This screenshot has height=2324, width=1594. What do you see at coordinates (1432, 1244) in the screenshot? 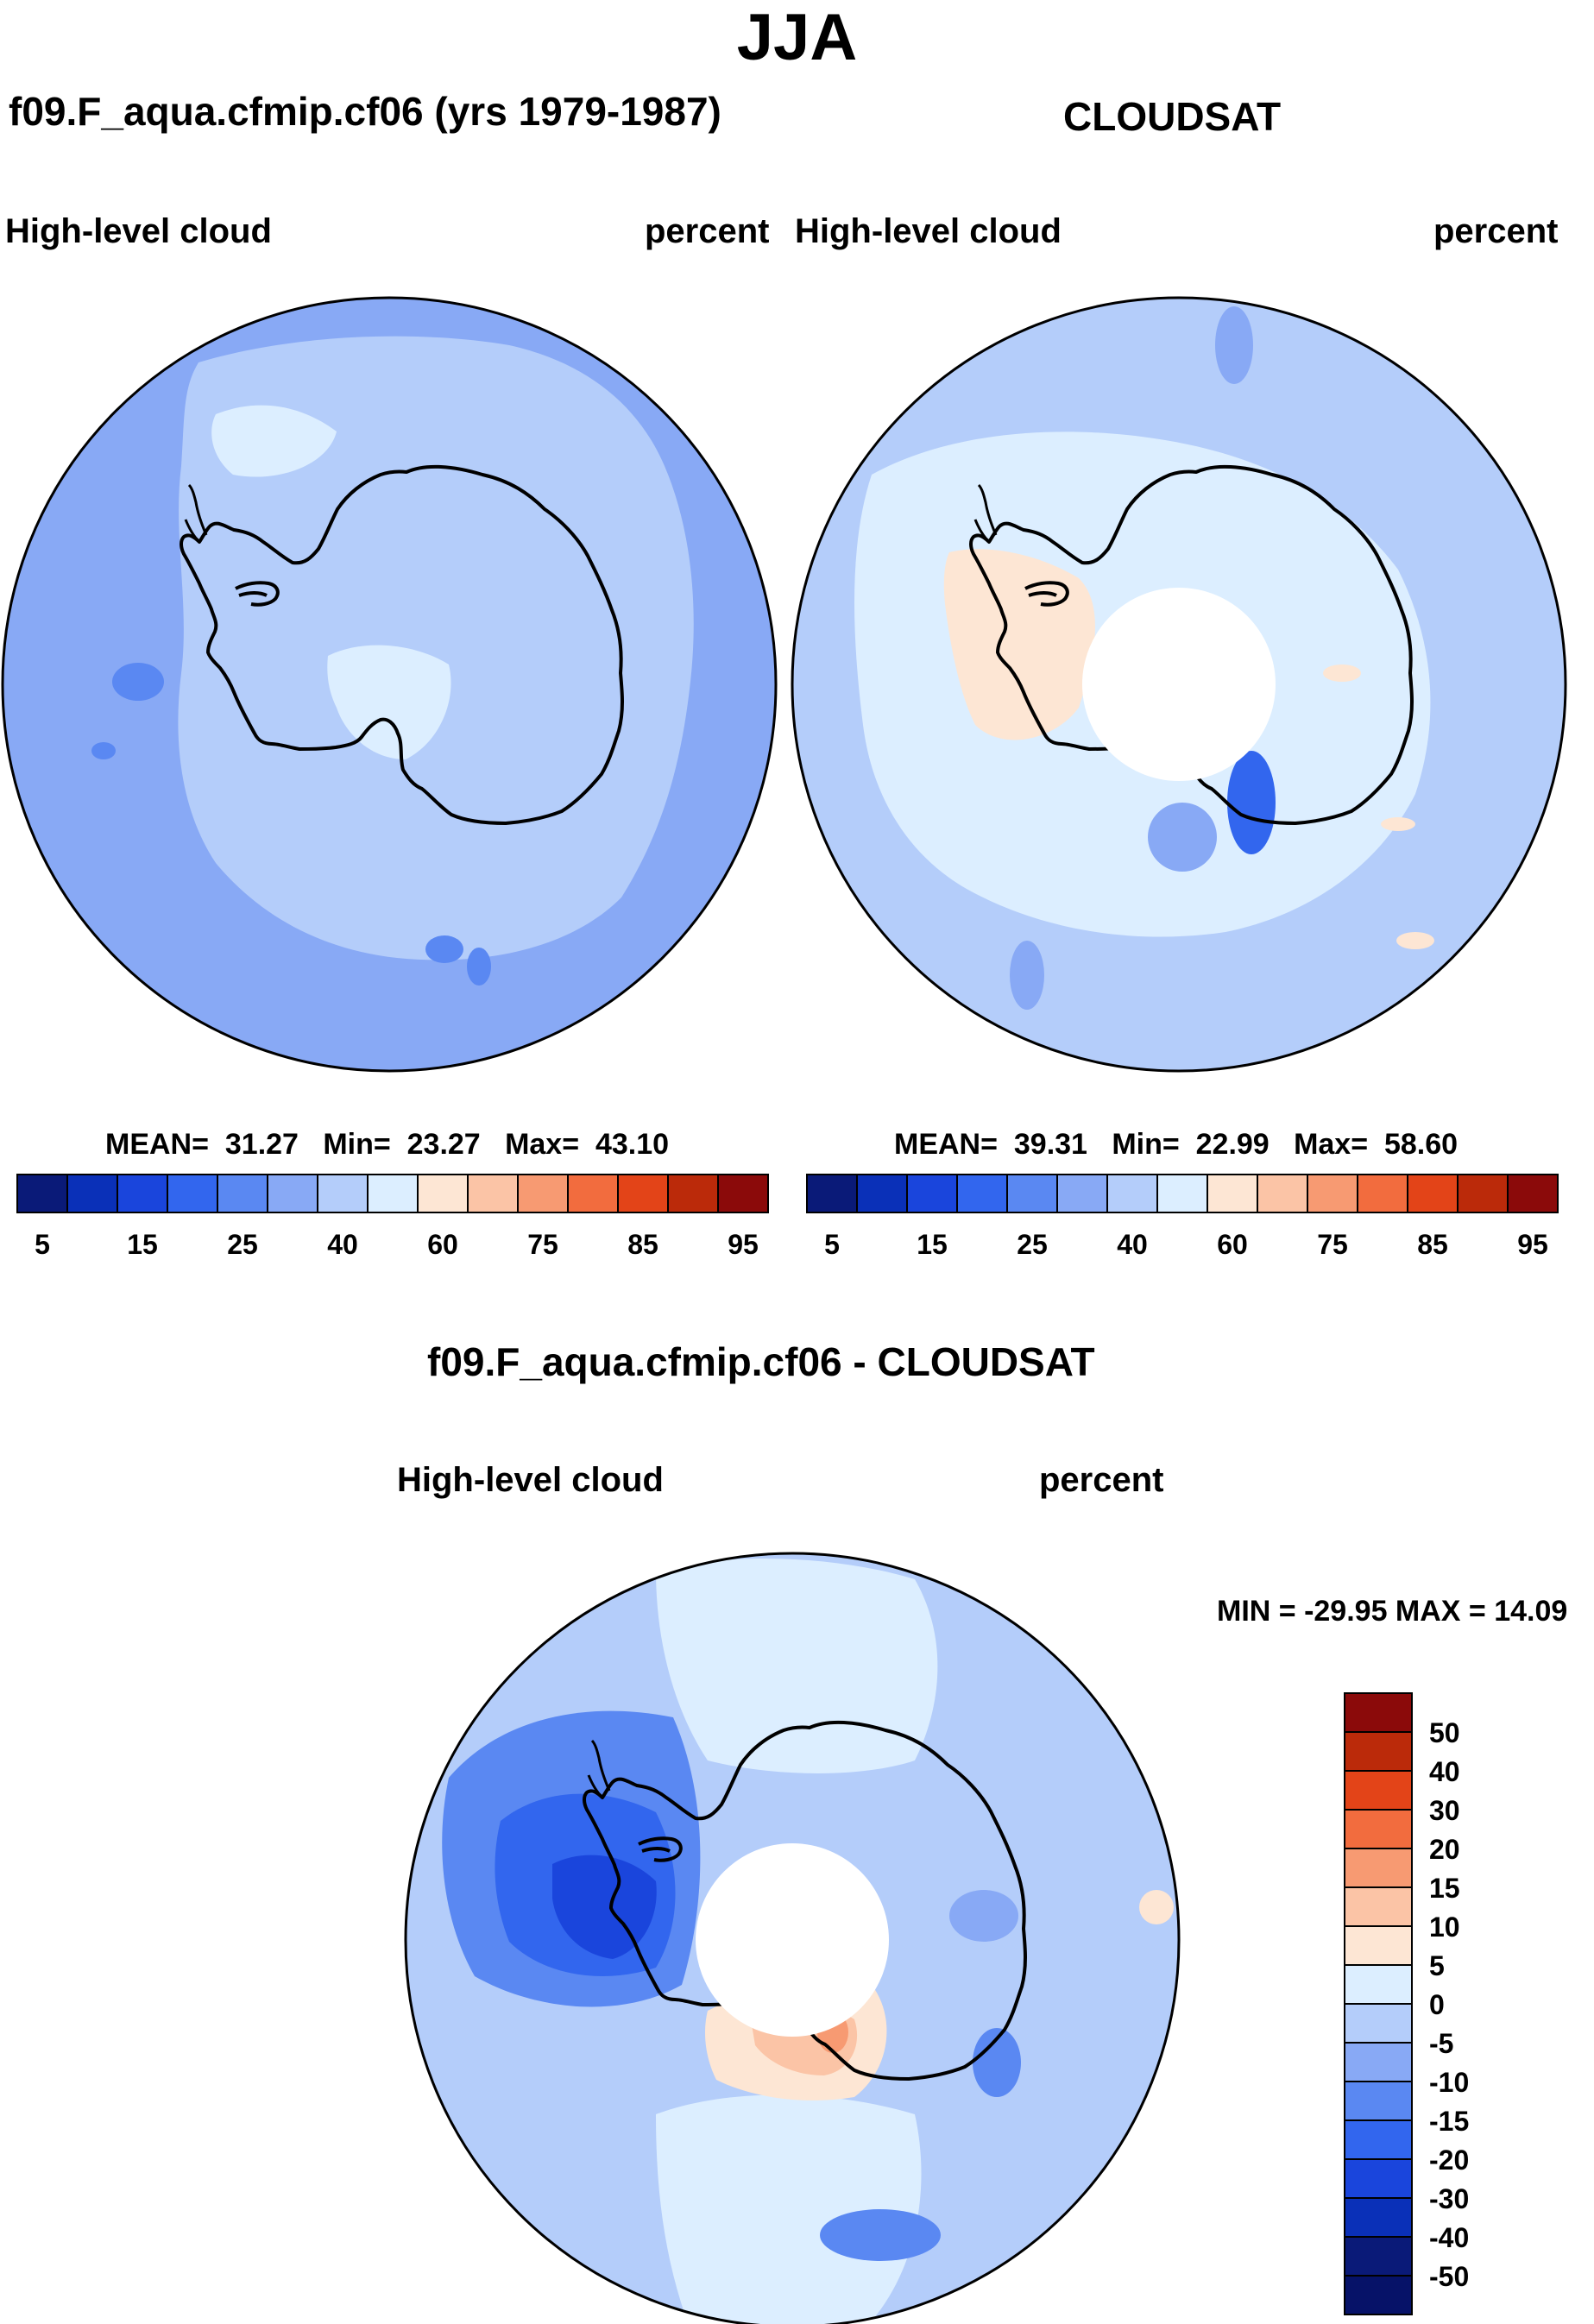
I see `right-colorbar-tick-6: 85` at bounding box center [1432, 1244].